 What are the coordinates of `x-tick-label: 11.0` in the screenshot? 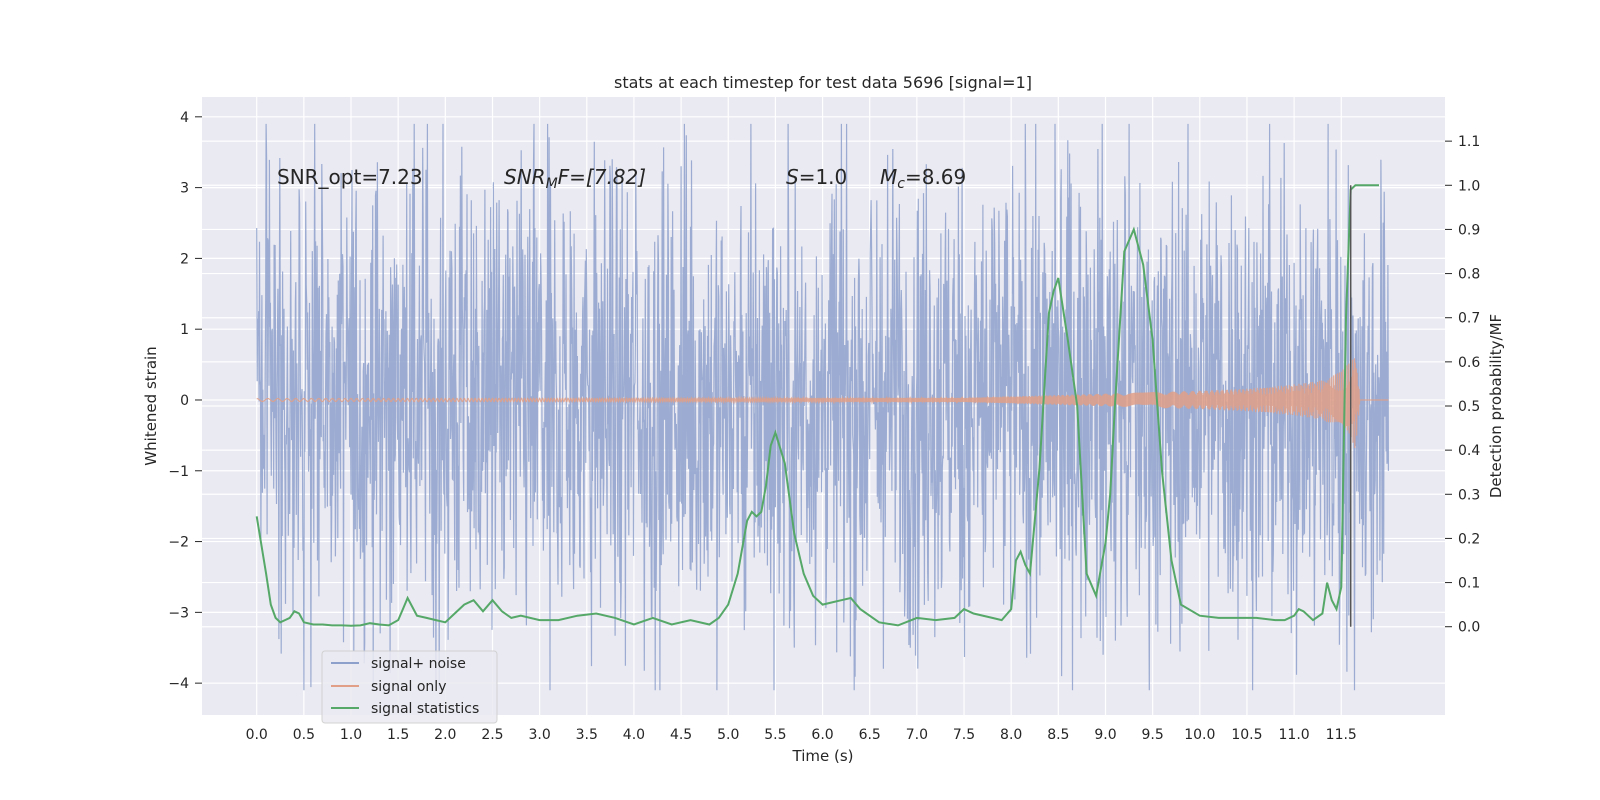 It's located at (1294, 735).